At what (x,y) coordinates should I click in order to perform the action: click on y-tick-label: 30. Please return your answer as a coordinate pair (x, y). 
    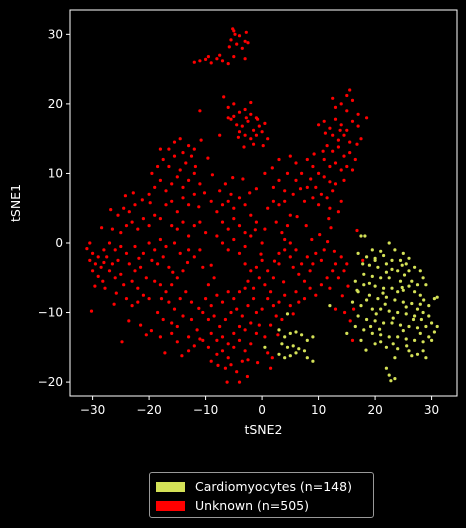
    Looking at the image, I should click on (55, 34).